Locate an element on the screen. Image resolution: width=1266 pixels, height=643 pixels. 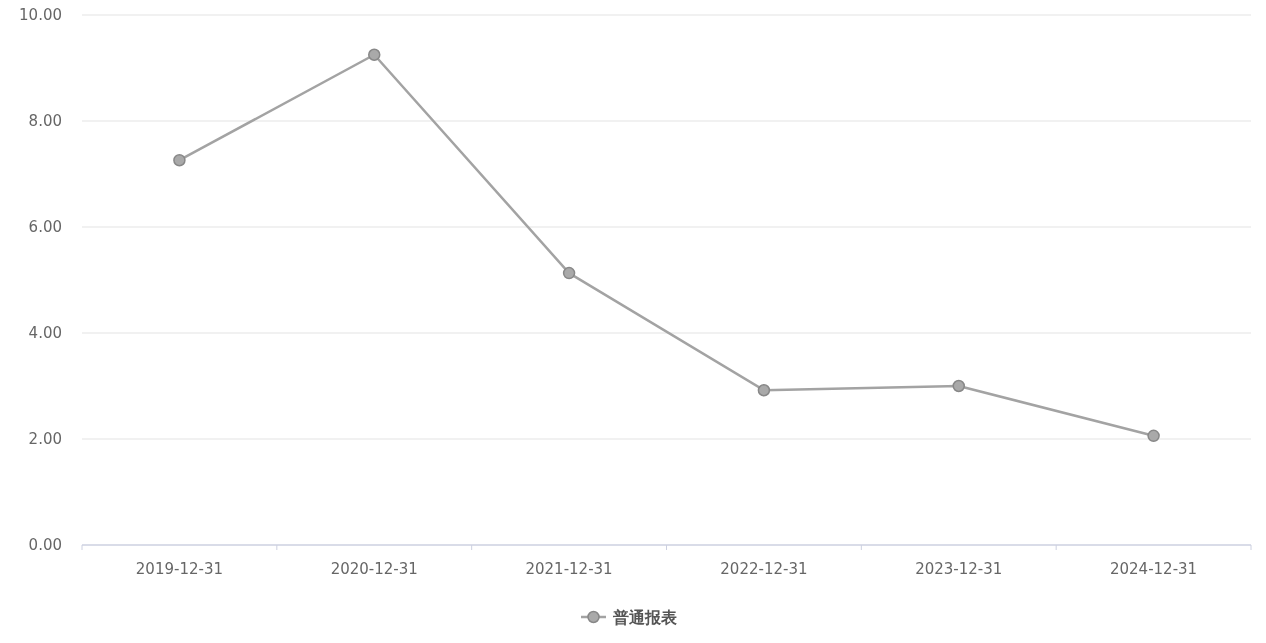
y-tick-label: 10.00 is located at coordinates (40, 15).